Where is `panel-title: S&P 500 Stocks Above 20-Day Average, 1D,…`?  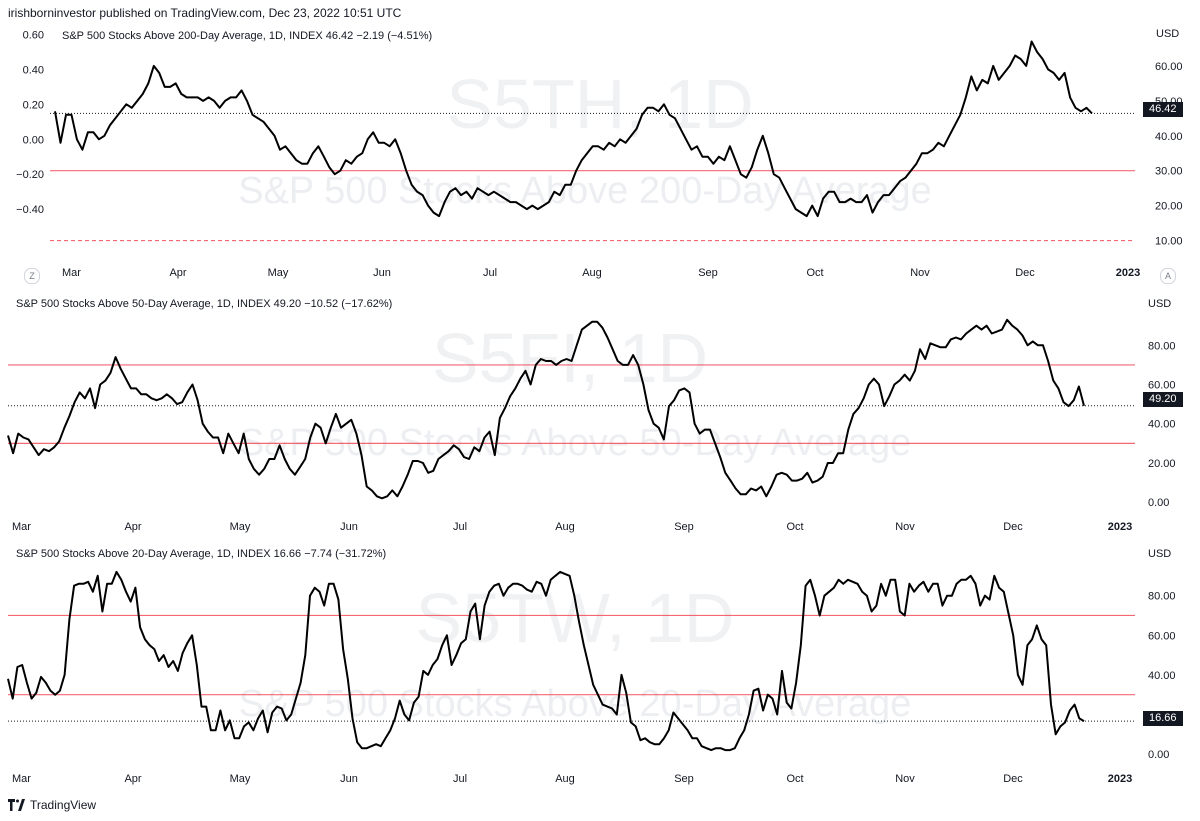
panel-title: S&P 500 Stocks Above 20-Day Average, 1D,… is located at coordinates (201, 554).